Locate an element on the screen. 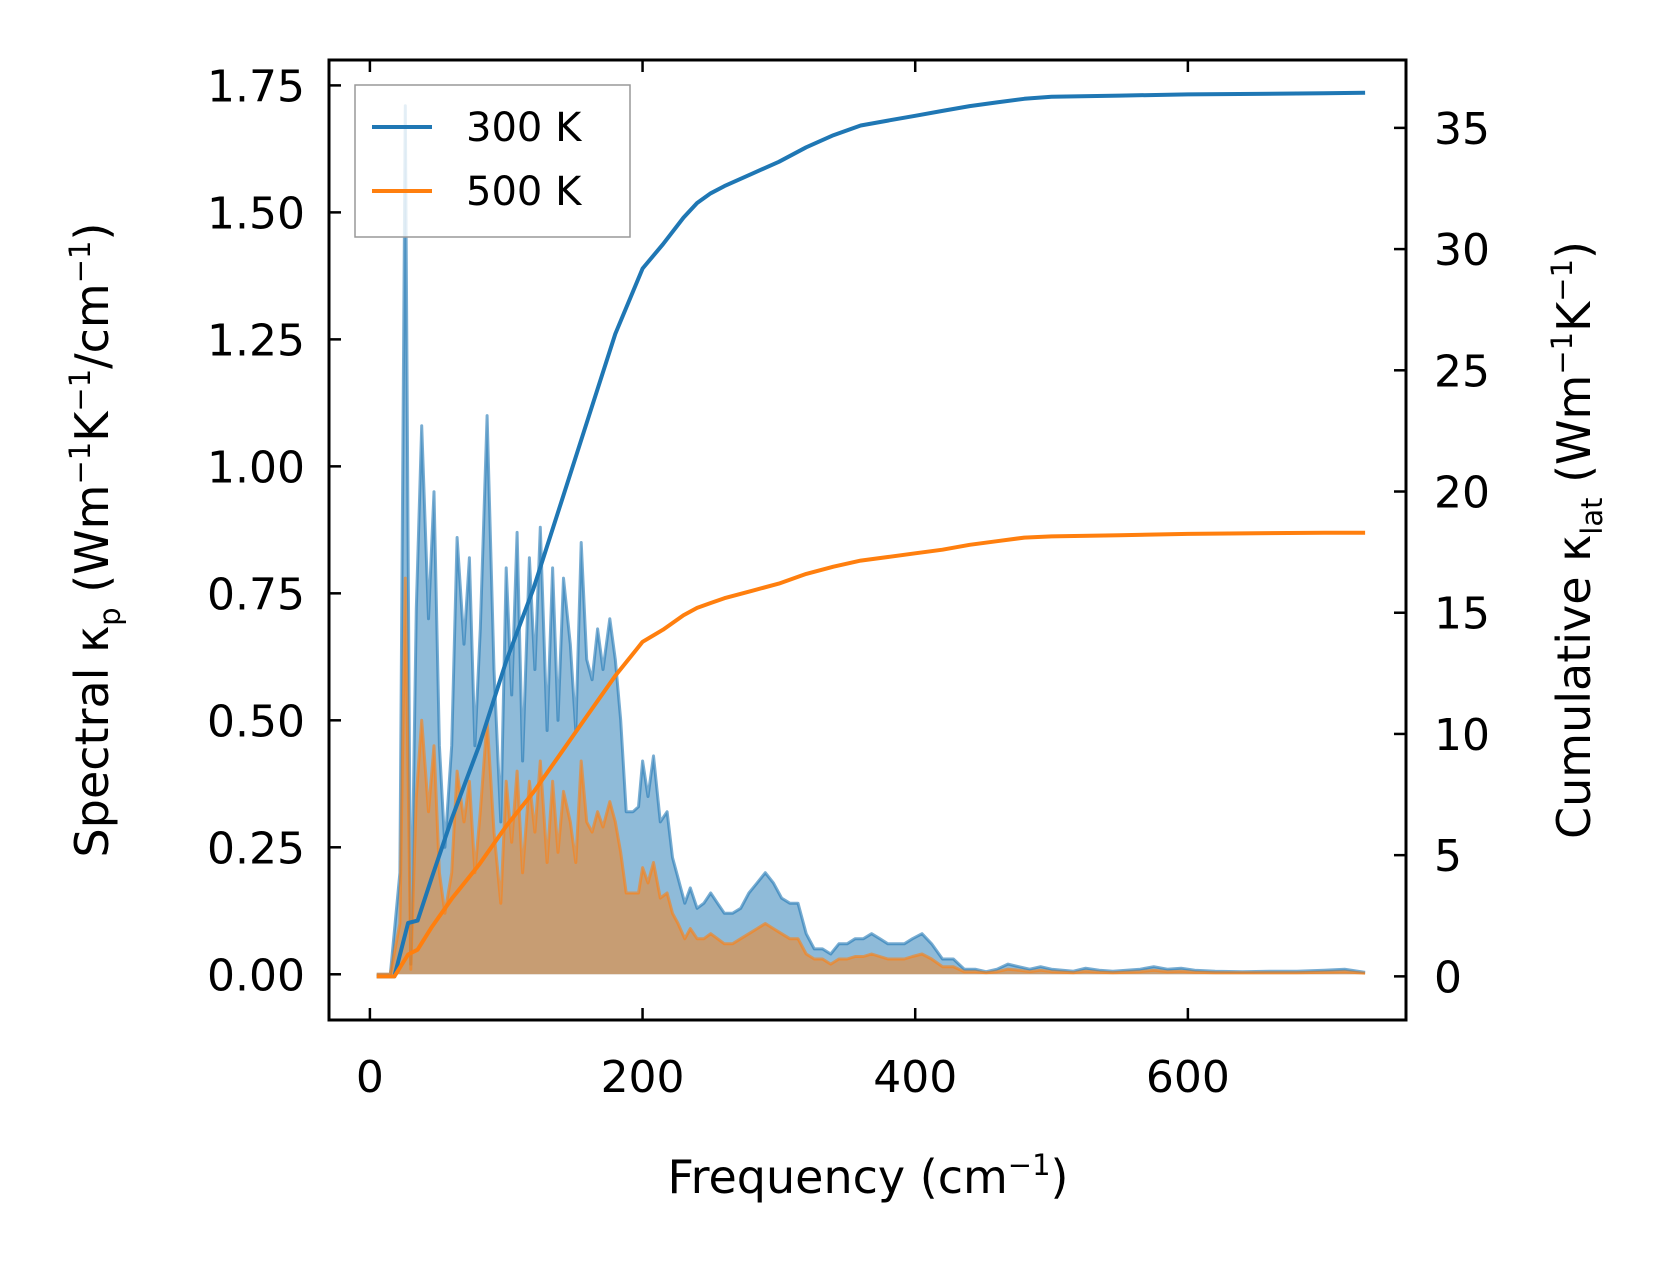  y-left-tick-label: 1.25 is located at coordinates (256, 340).